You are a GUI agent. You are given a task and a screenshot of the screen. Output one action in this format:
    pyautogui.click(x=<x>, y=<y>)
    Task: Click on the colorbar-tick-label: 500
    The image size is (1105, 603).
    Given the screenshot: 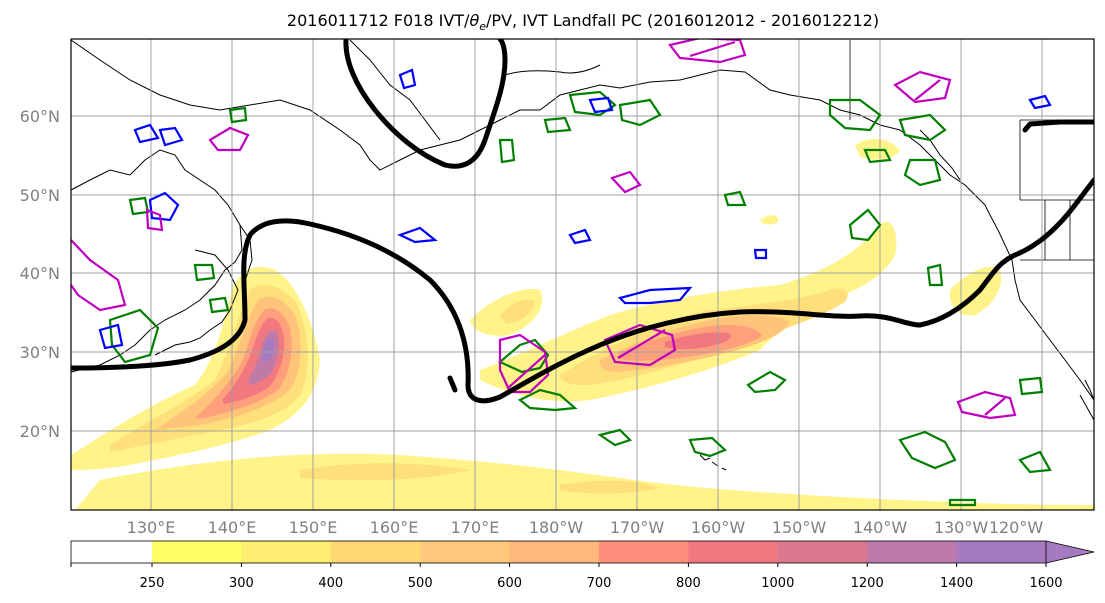 What is the action you would take?
    pyautogui.click(x=420, y=583)
    